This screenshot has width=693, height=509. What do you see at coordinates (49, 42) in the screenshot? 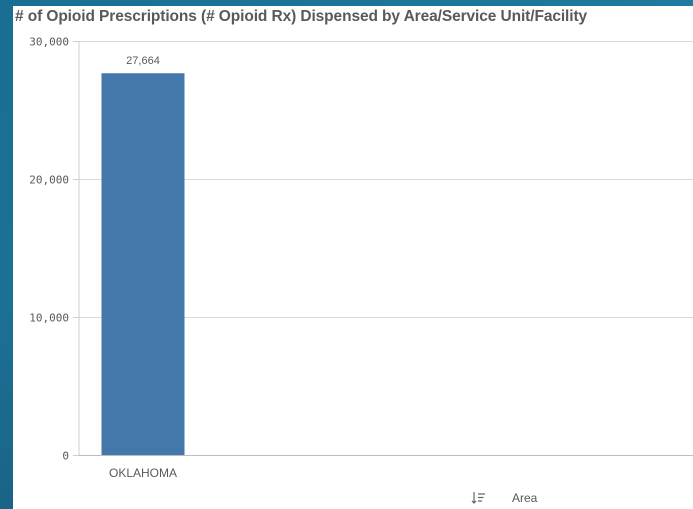
I see `y-tick-label: 30,000` at bounding box center [49, 42].